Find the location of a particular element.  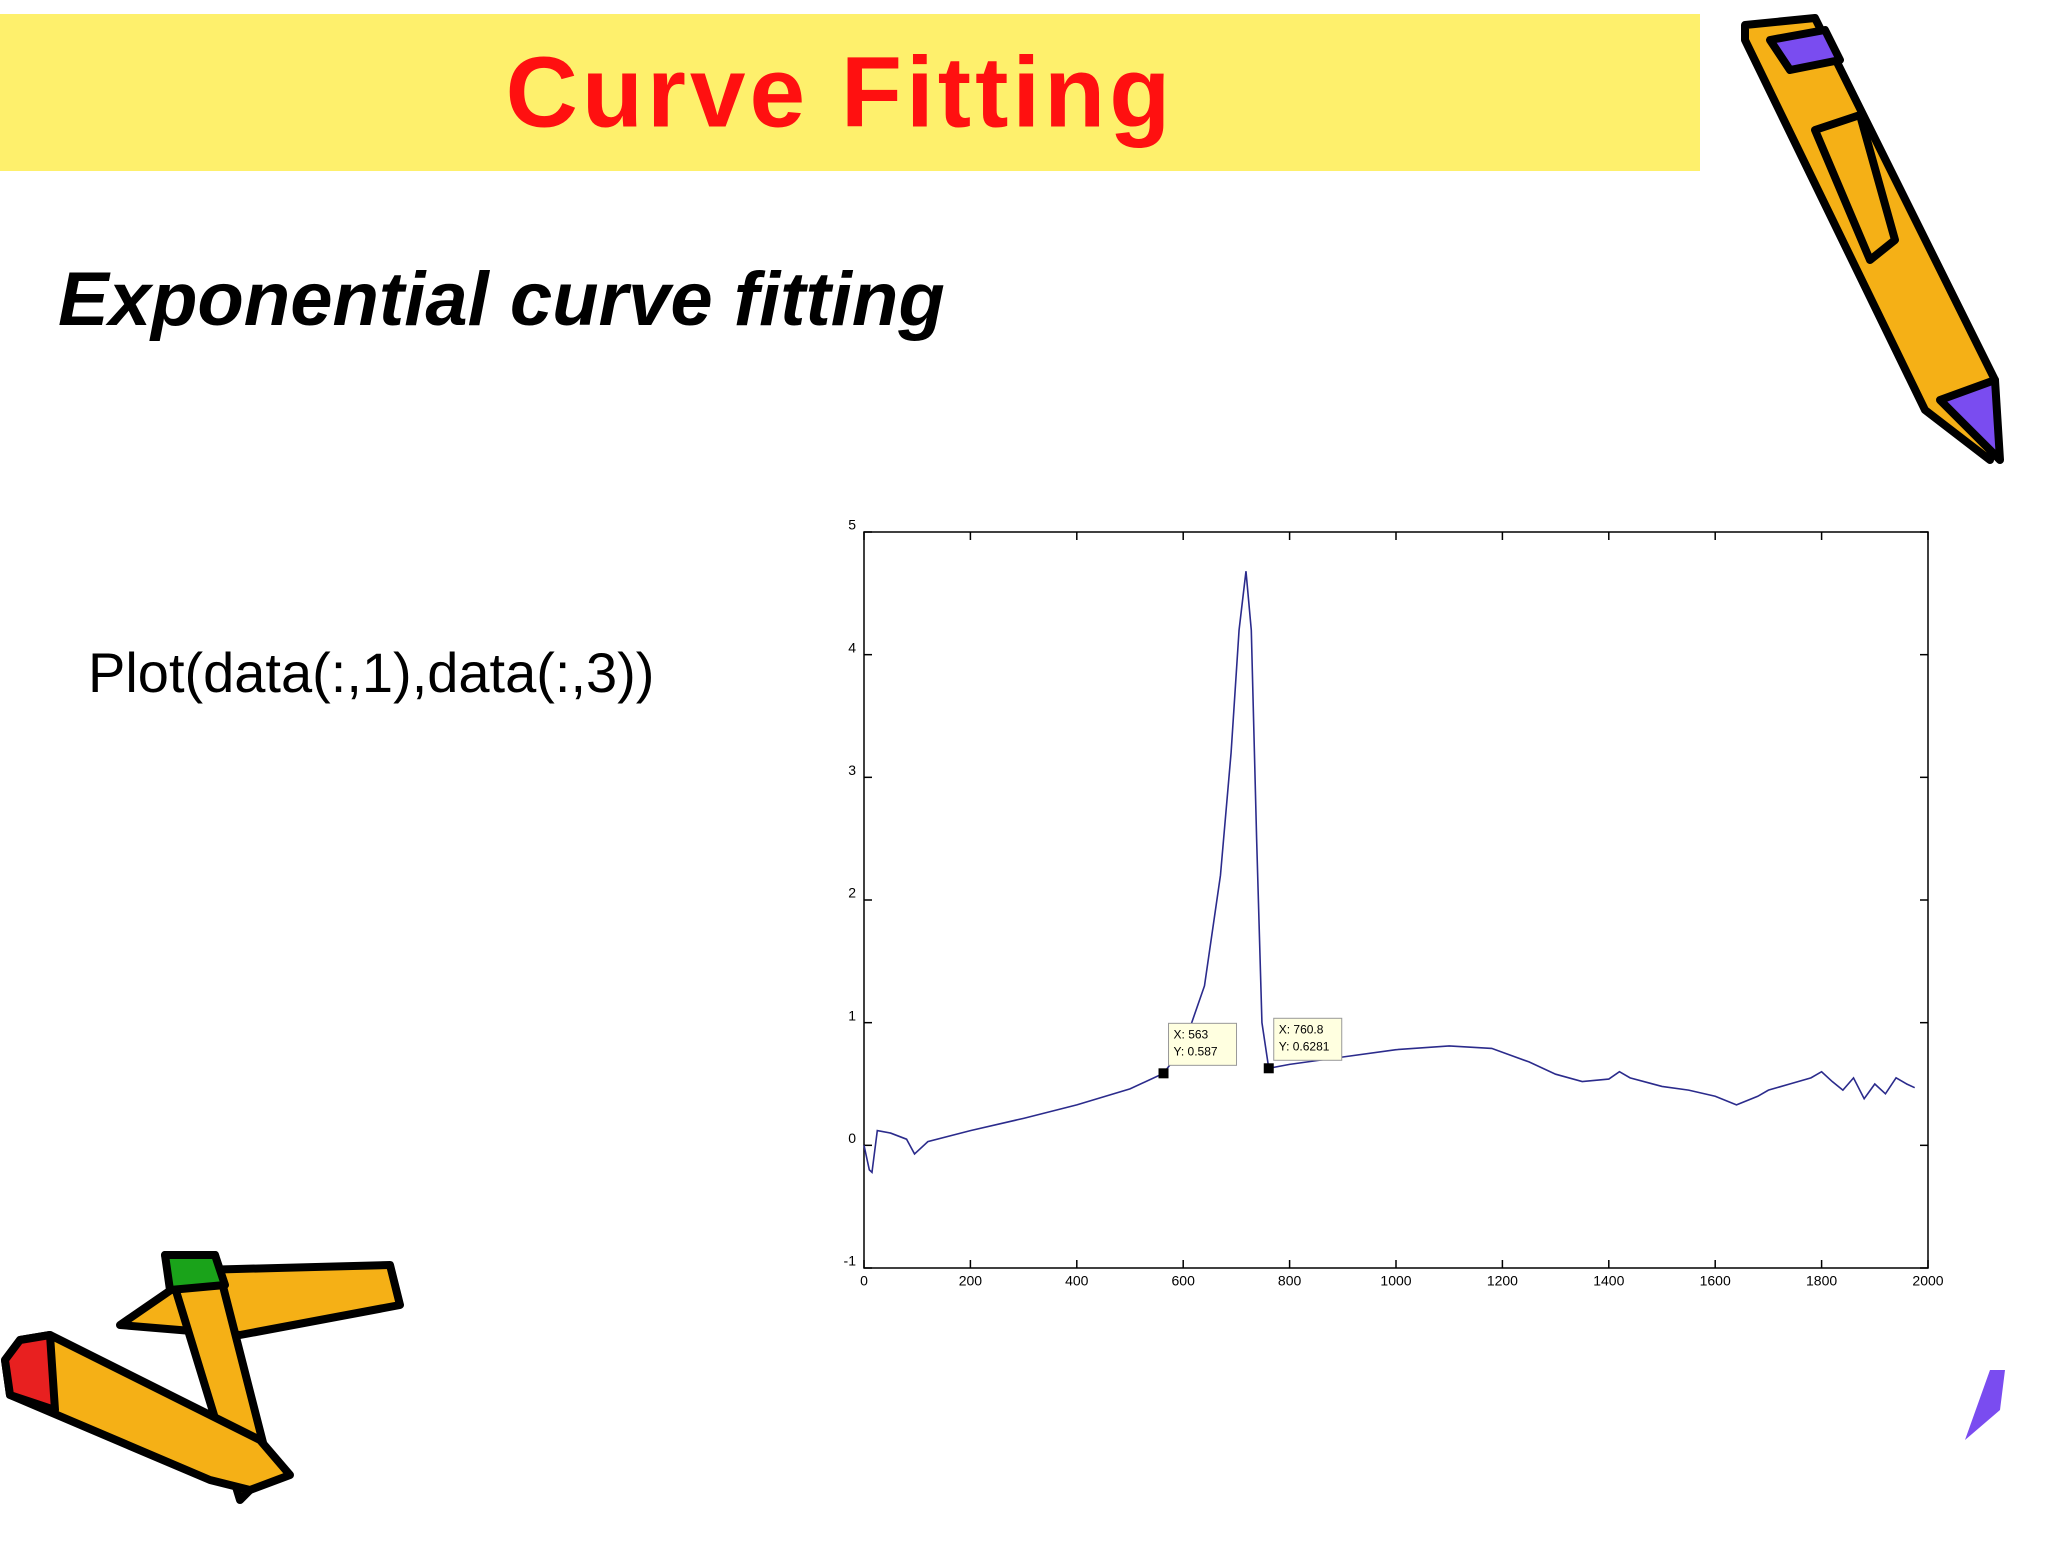

x-tick-label: 2000 is located at coordinates (1927, 1281).